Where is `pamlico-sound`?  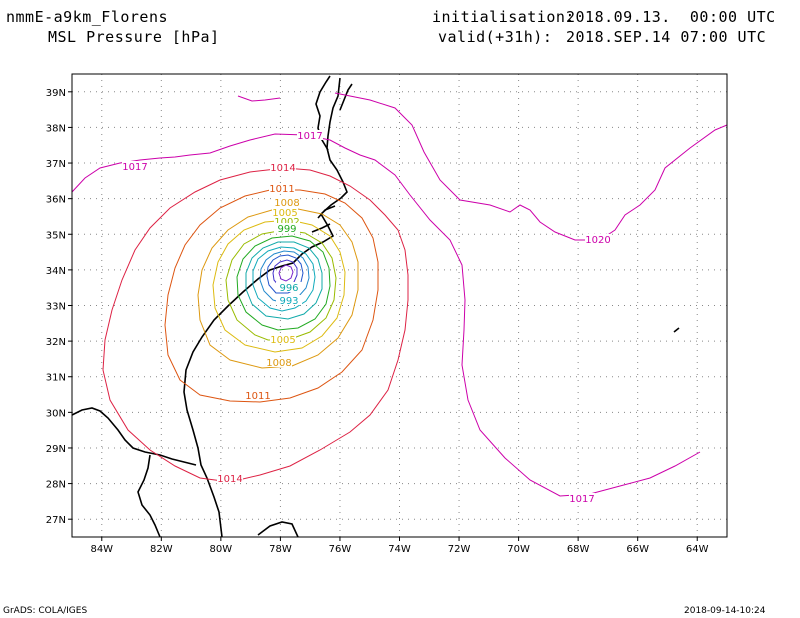
pamlico-sound is located at coordinates (323, 219).